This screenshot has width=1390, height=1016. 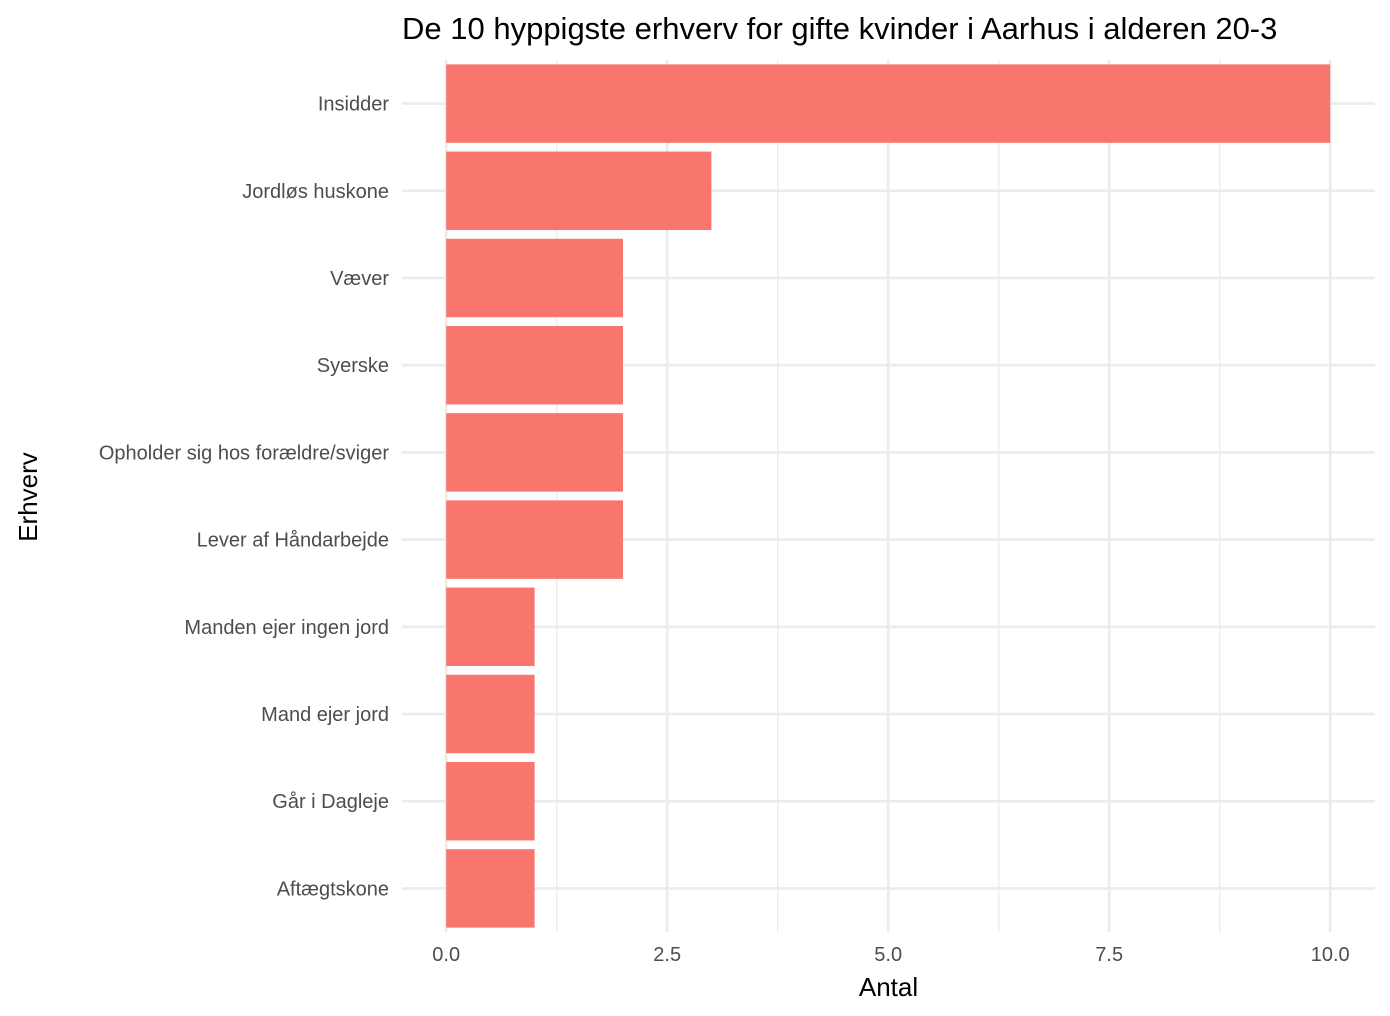 What do you see at coordinates (330, 802) in the screenshot?
I see `y-tick-label: Går i Dagleje` at bounding box center [330, 802].